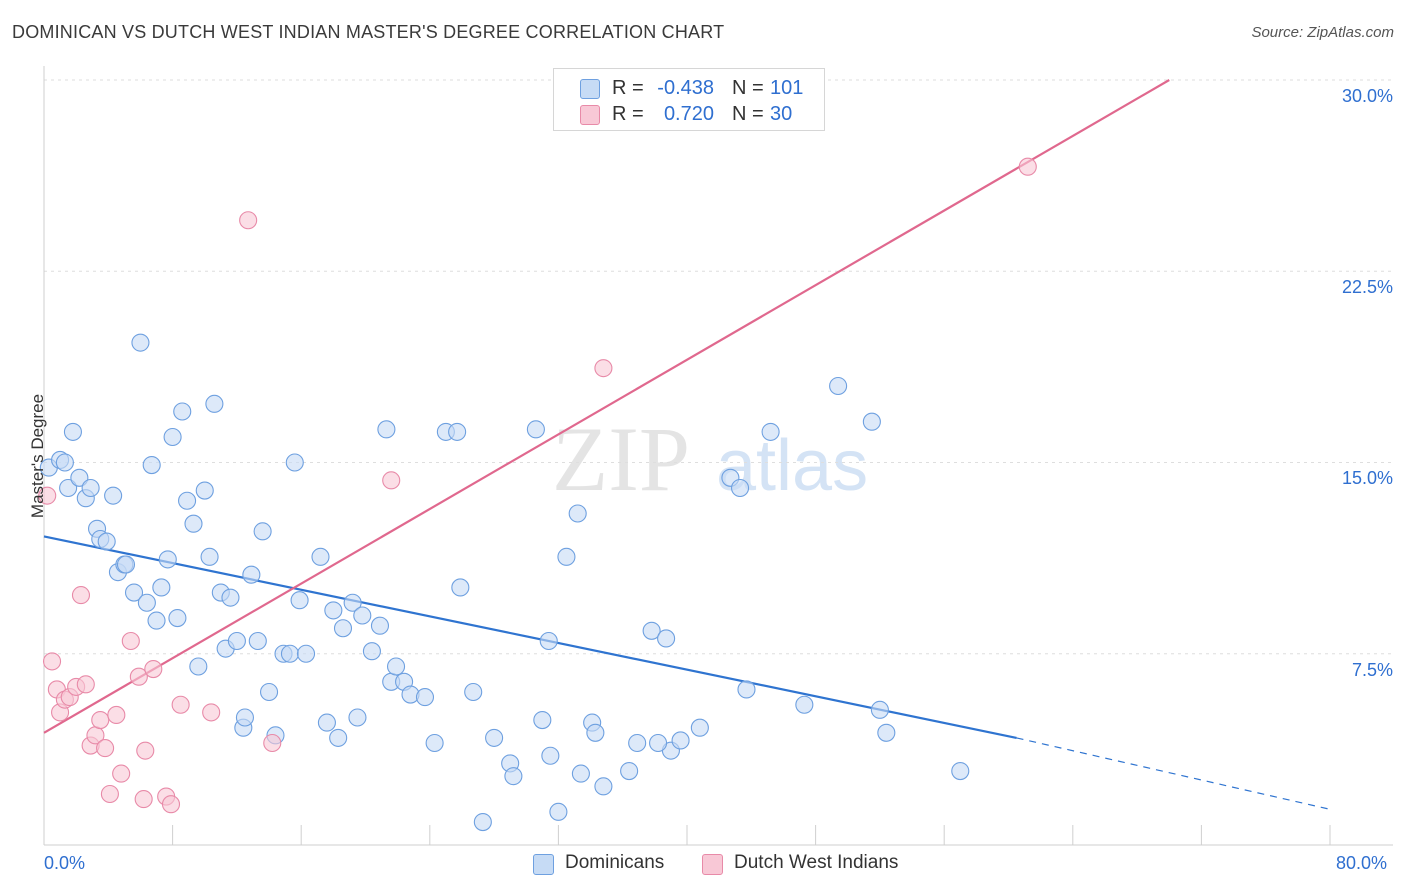 Image resolution: width=1406 pixels, height=892 pixels. What do you see at coordinates (1322, 32) in the screenshot?
I see `source-credit: Source: ZipAtlas.com` at bounding box center [1322, 32].